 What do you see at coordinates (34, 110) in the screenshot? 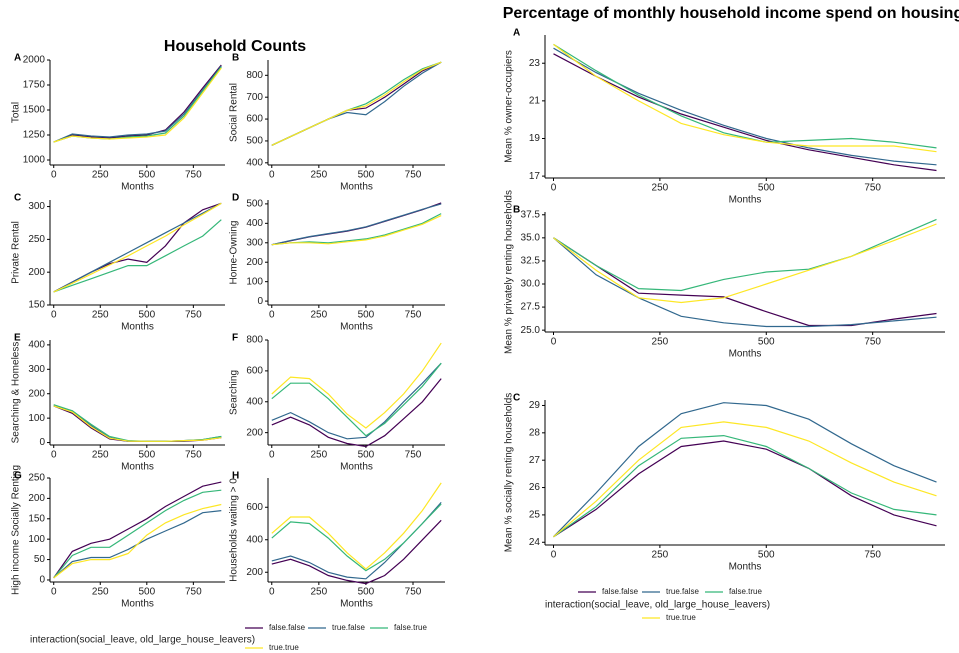
I see `y-tick-label: 1500` at bounding box center [34, 110].